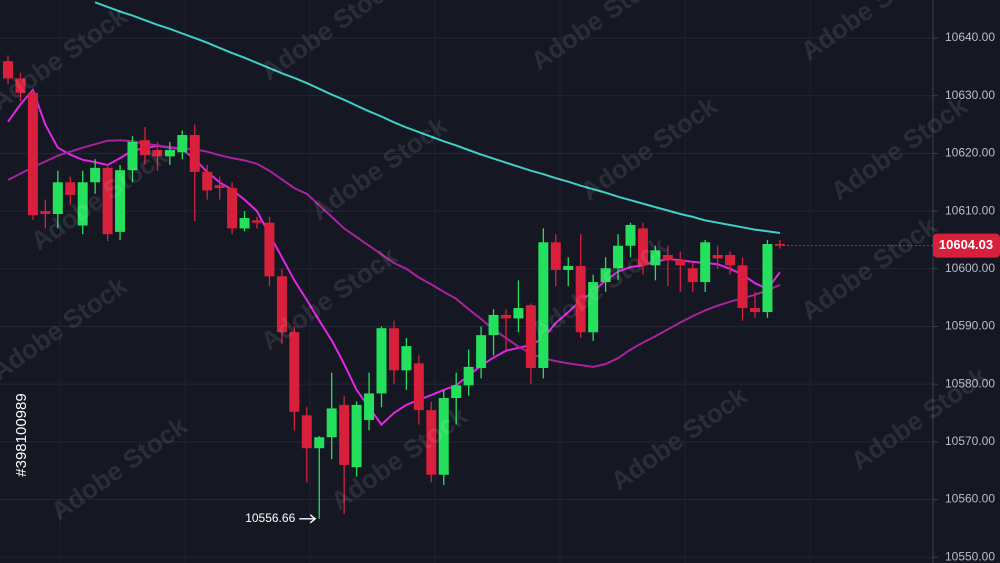  I want to click on low-arrow, so click(308, 519).